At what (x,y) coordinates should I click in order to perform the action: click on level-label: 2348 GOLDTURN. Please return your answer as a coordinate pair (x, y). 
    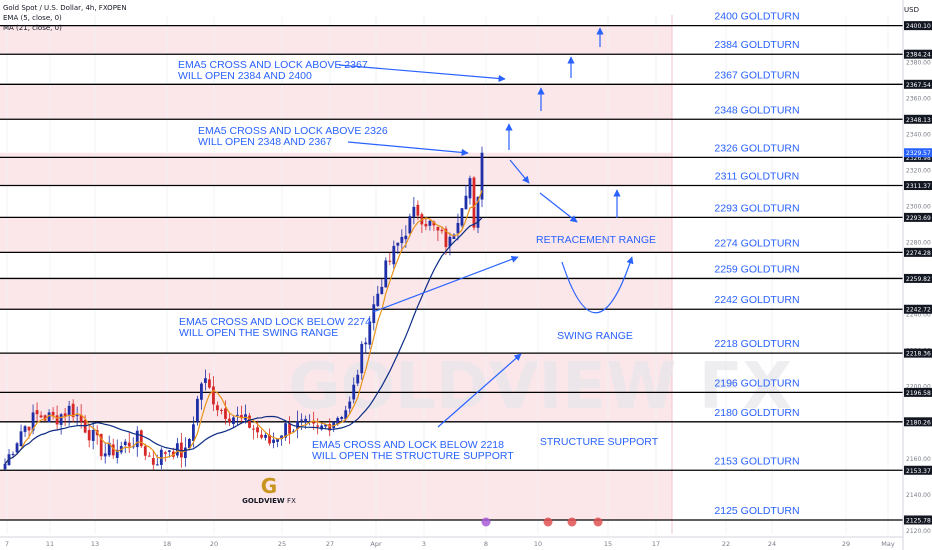
    Looking at the image, I should click on (756, 110).